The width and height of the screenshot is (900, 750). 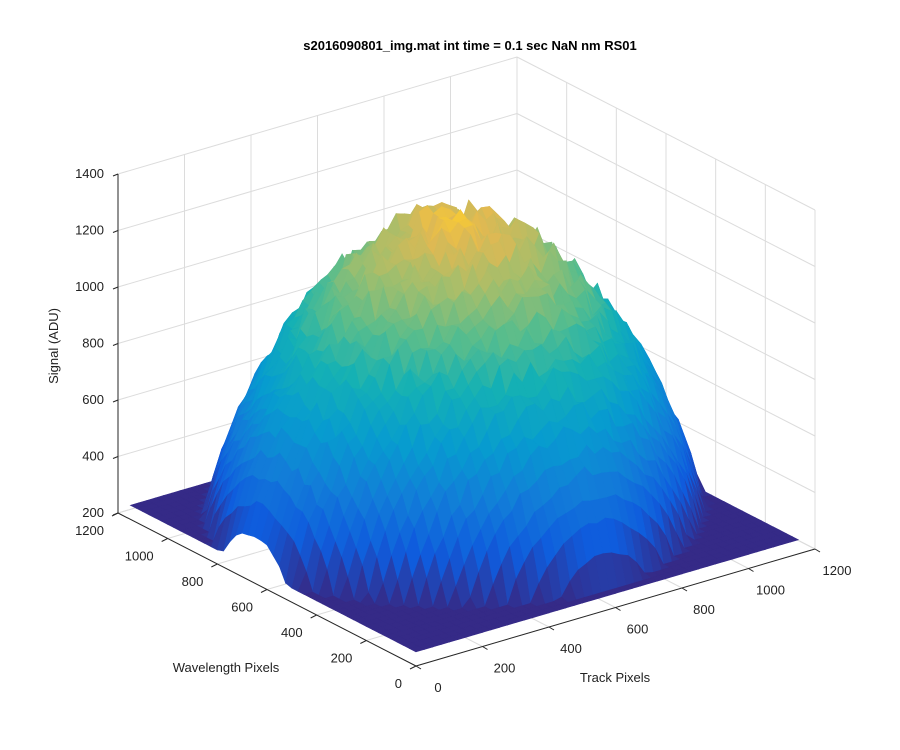 What do you see at coordinates (571, 648) in the screenshot?
I see `x-tick-label: 400` at bounding box center [571, 648].